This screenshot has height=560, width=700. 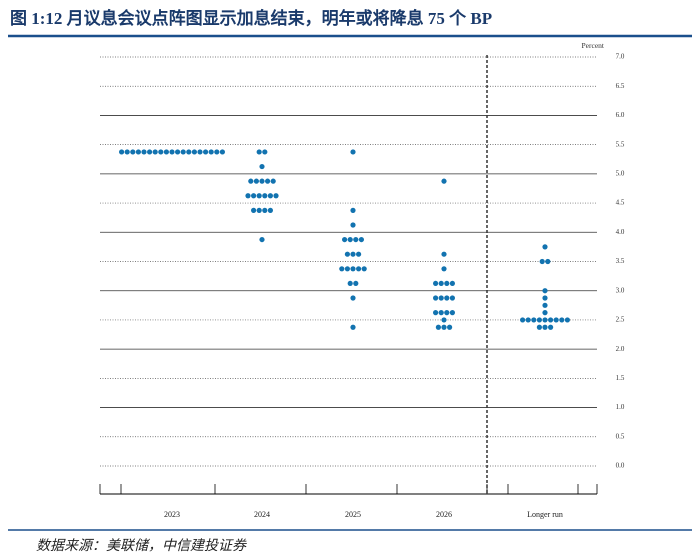 I want to click on y-tick-label: 7.0, so click(x=620, y=57).